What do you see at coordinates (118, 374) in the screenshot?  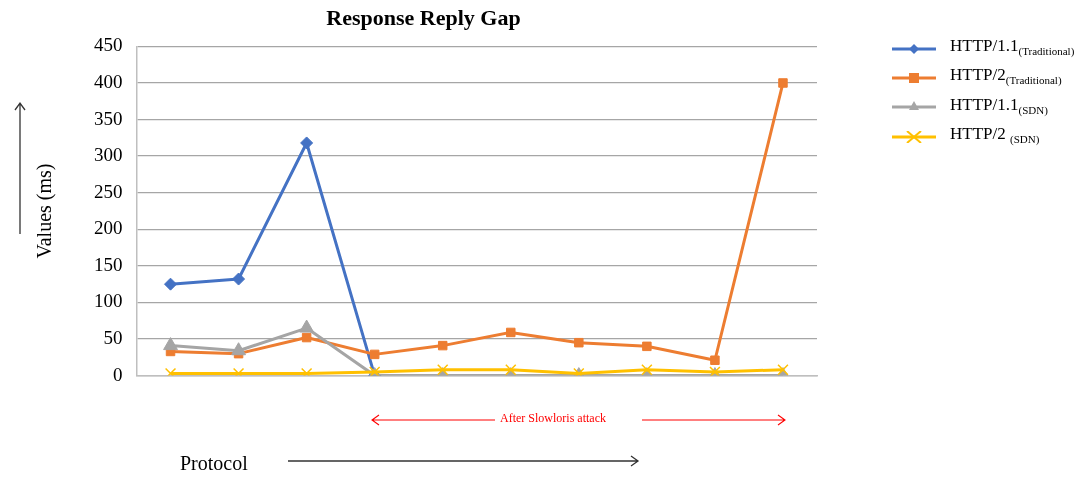 I see `y-tick-label: 0` at bounding box center [118, 374].